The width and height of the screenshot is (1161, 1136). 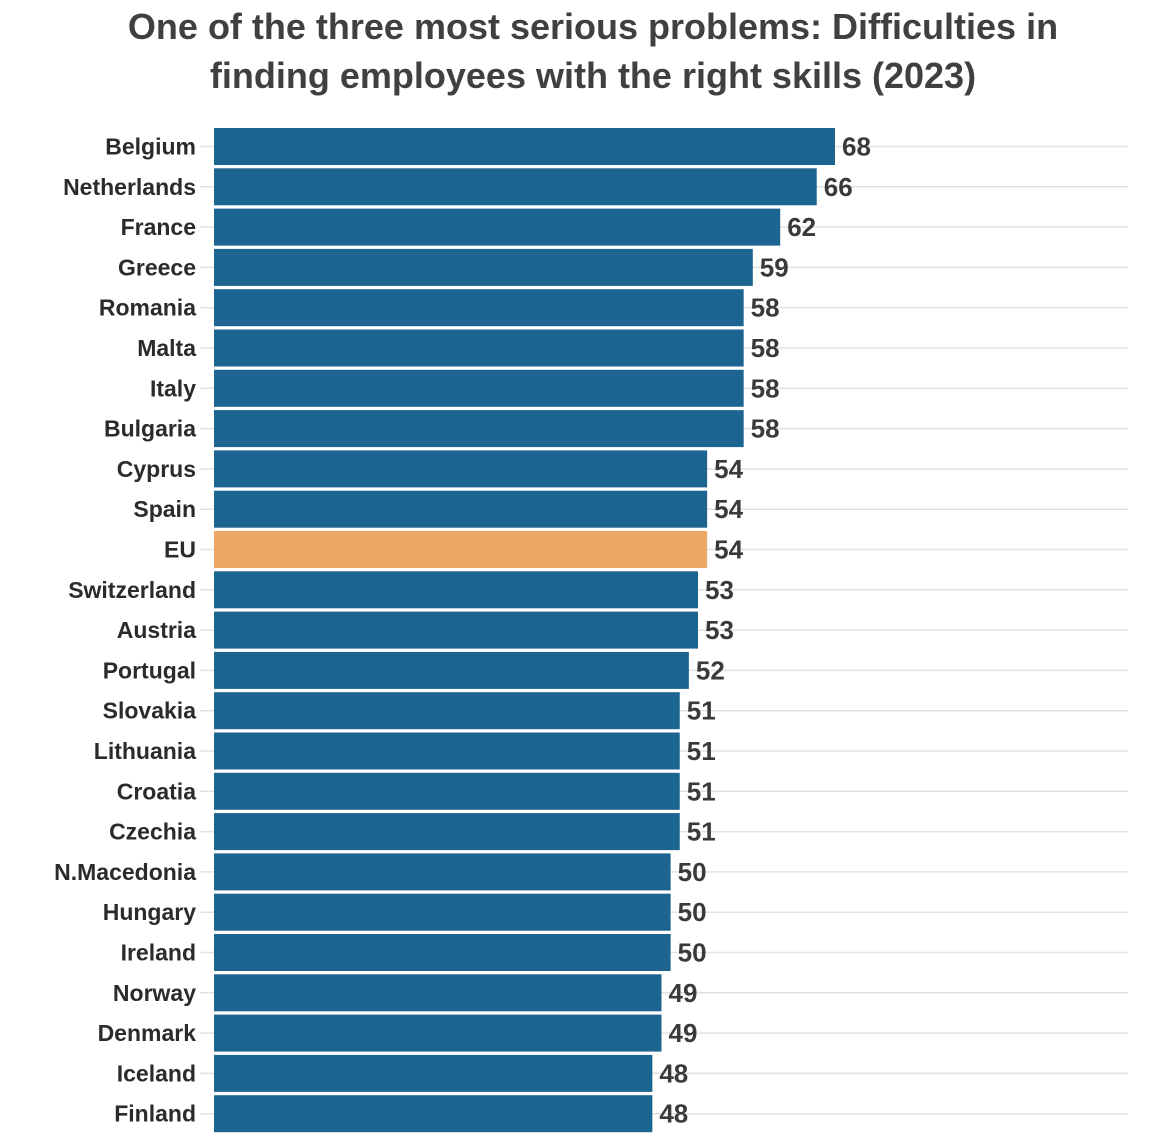 I want to click on bar-czechia, so click(x=447, y=832).